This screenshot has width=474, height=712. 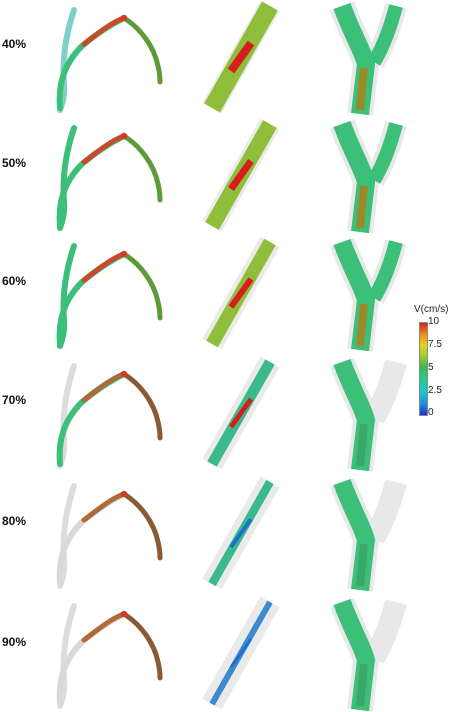 I want to click on colorbar-title: V(cm/s), so click(x=431, y=309).